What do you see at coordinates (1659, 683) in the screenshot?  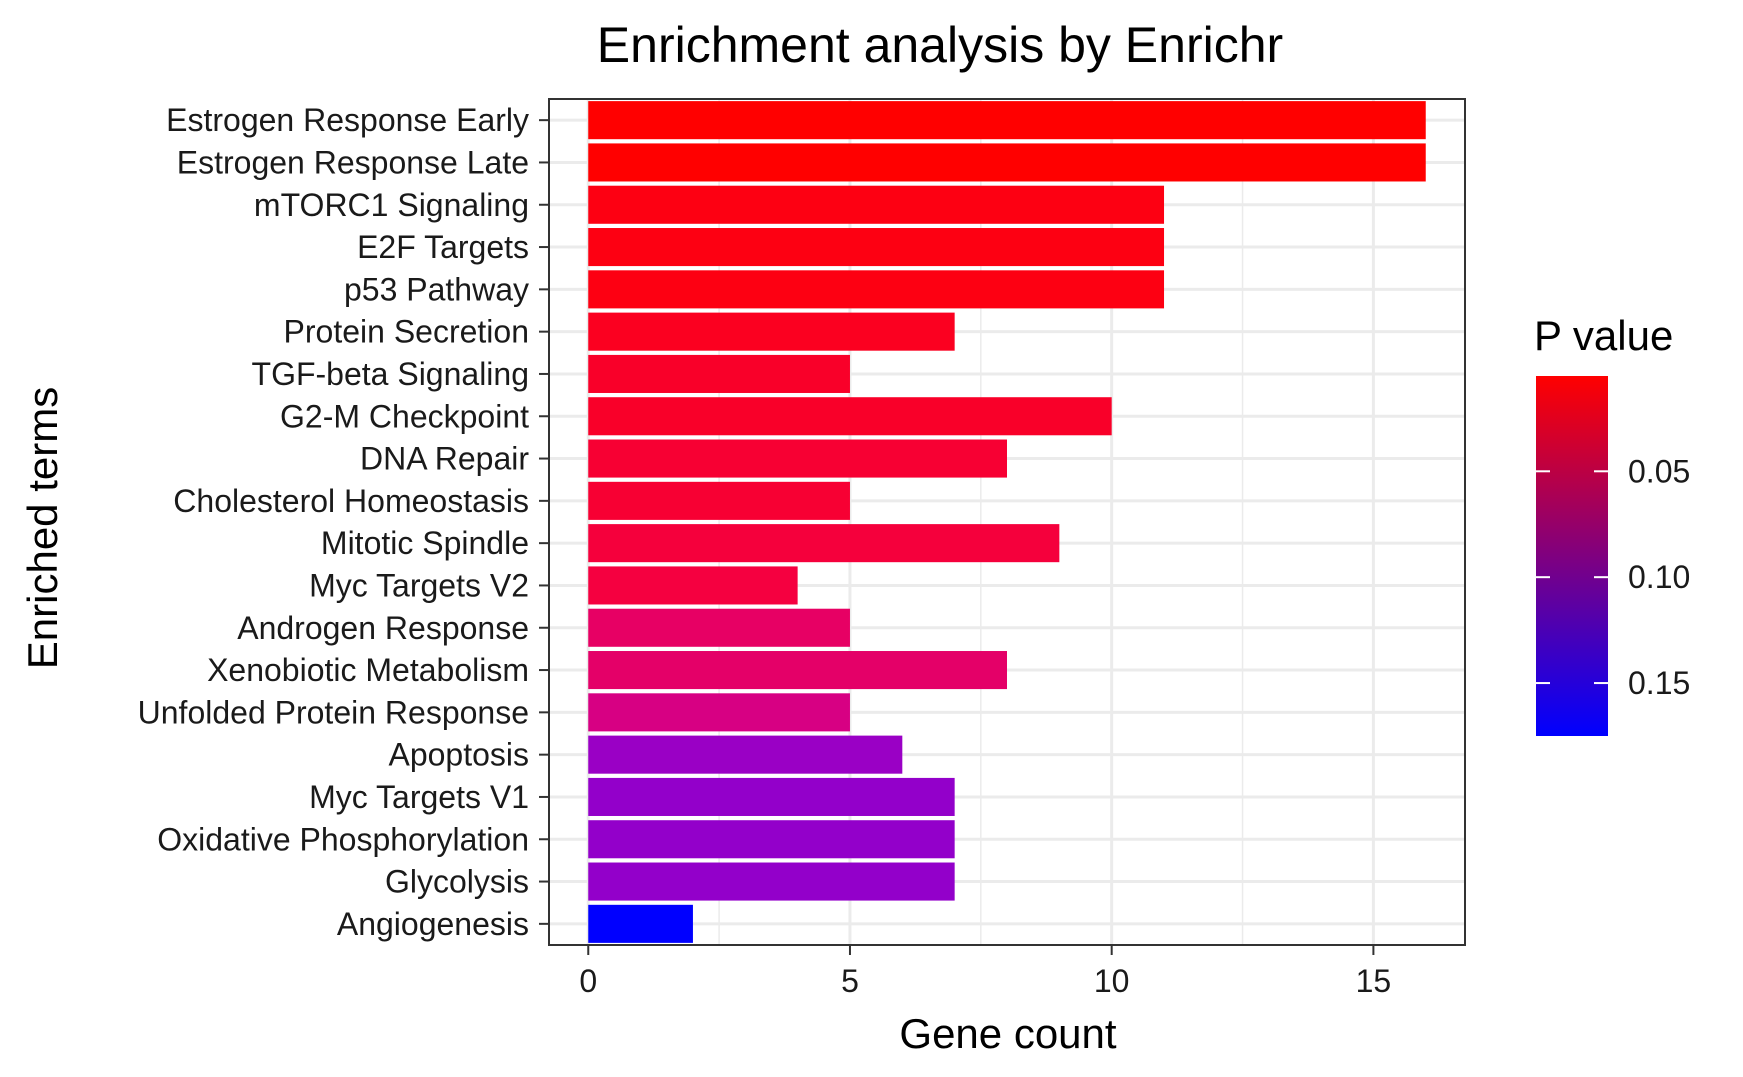 I see `legend-tick-label: 0.15` at bounding box center [1659, 683].